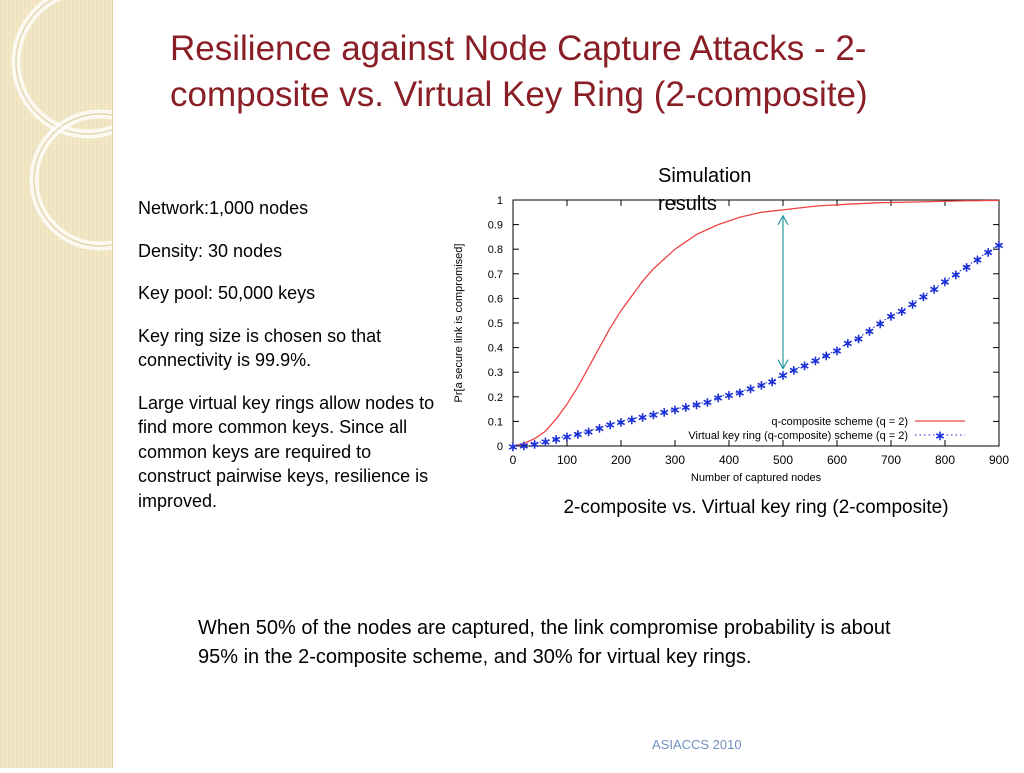 The image size is (1024, 773). Describe the element at coordinates (675, 460) in the screenshot. I see `x-tick-label: 300` at that location.